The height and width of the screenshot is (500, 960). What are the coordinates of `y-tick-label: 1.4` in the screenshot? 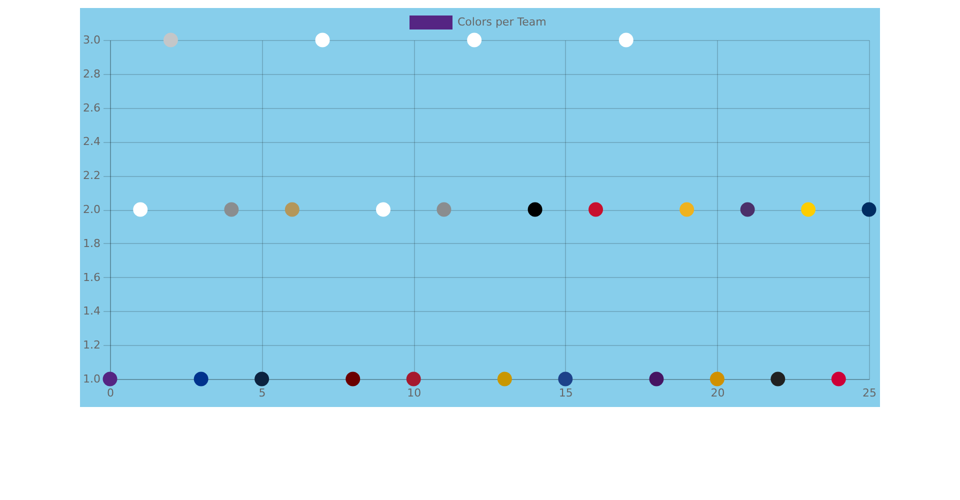 It's located at (91, 311).